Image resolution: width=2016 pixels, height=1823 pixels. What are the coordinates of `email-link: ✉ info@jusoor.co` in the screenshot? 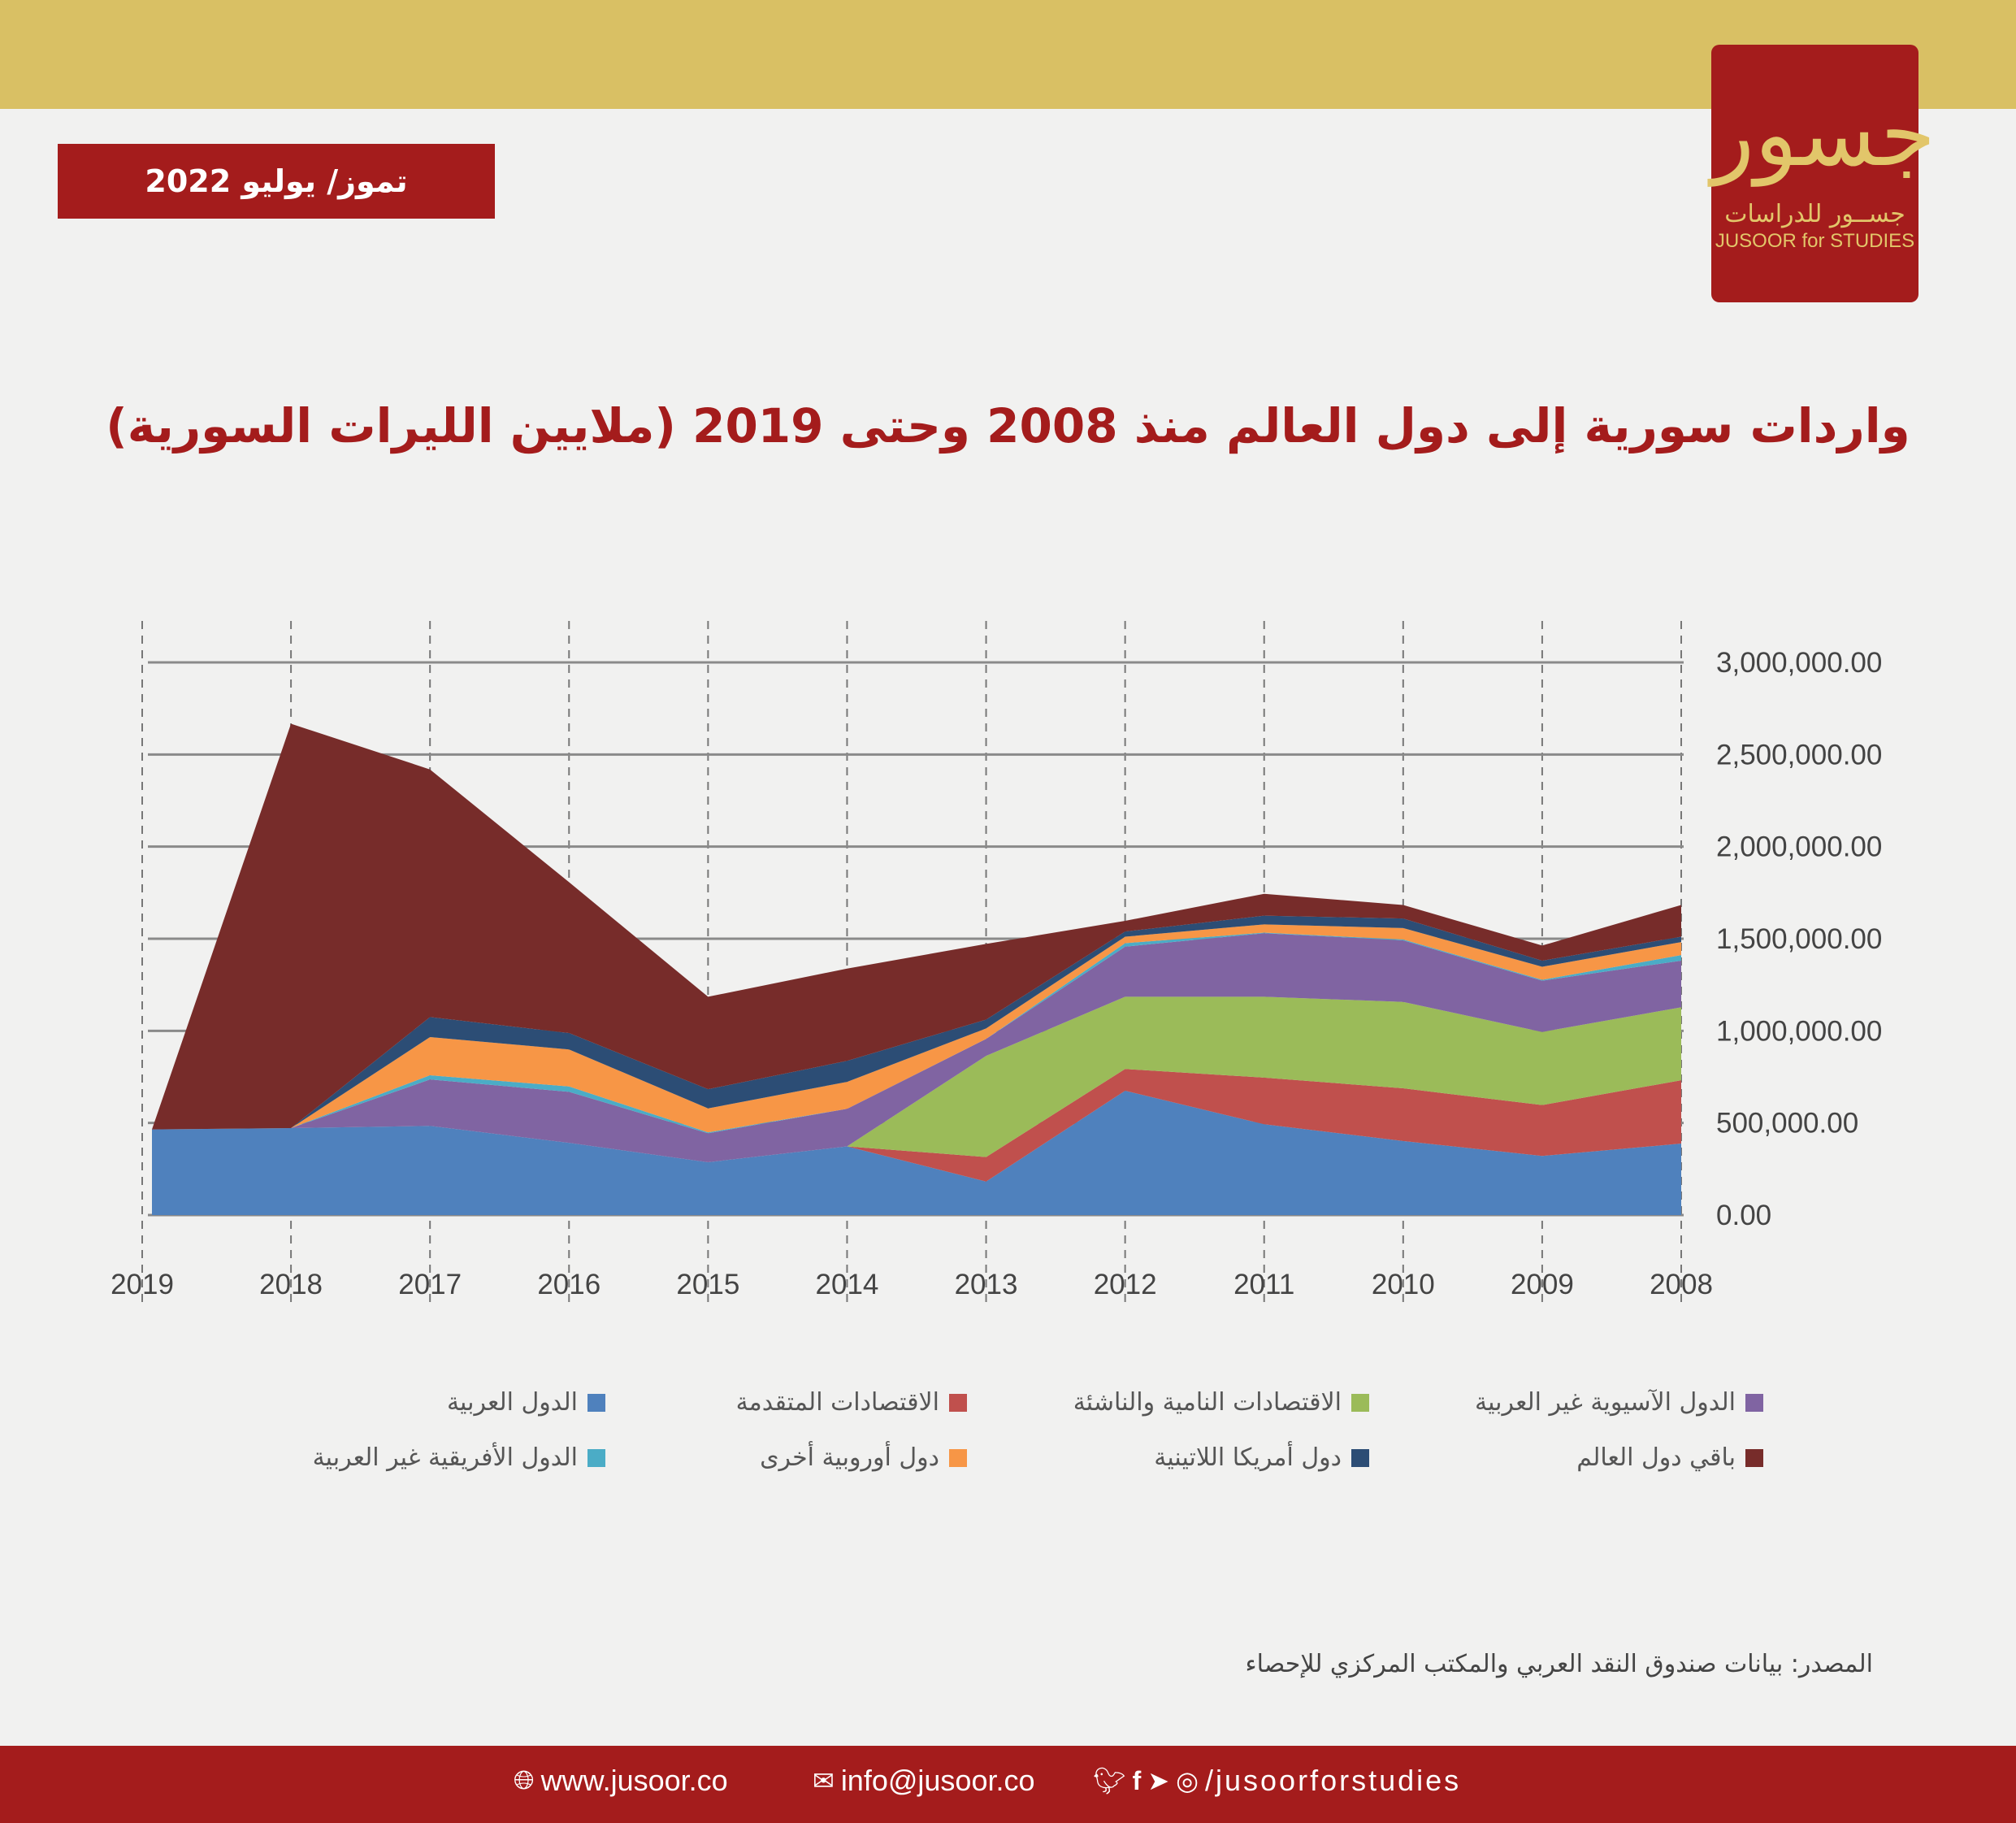 It's located at (924, 1781).